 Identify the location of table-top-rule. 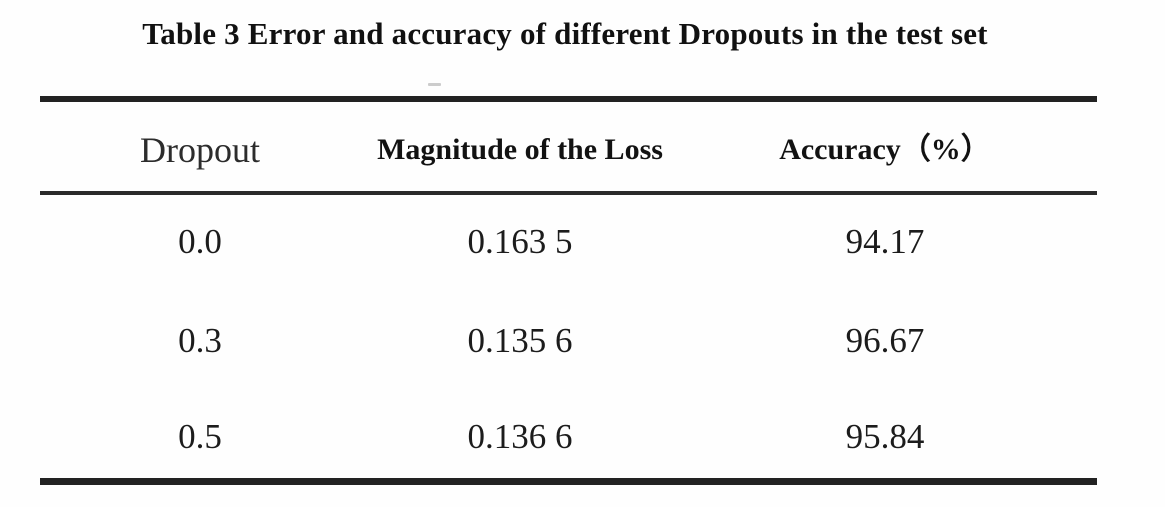
(568, 99).